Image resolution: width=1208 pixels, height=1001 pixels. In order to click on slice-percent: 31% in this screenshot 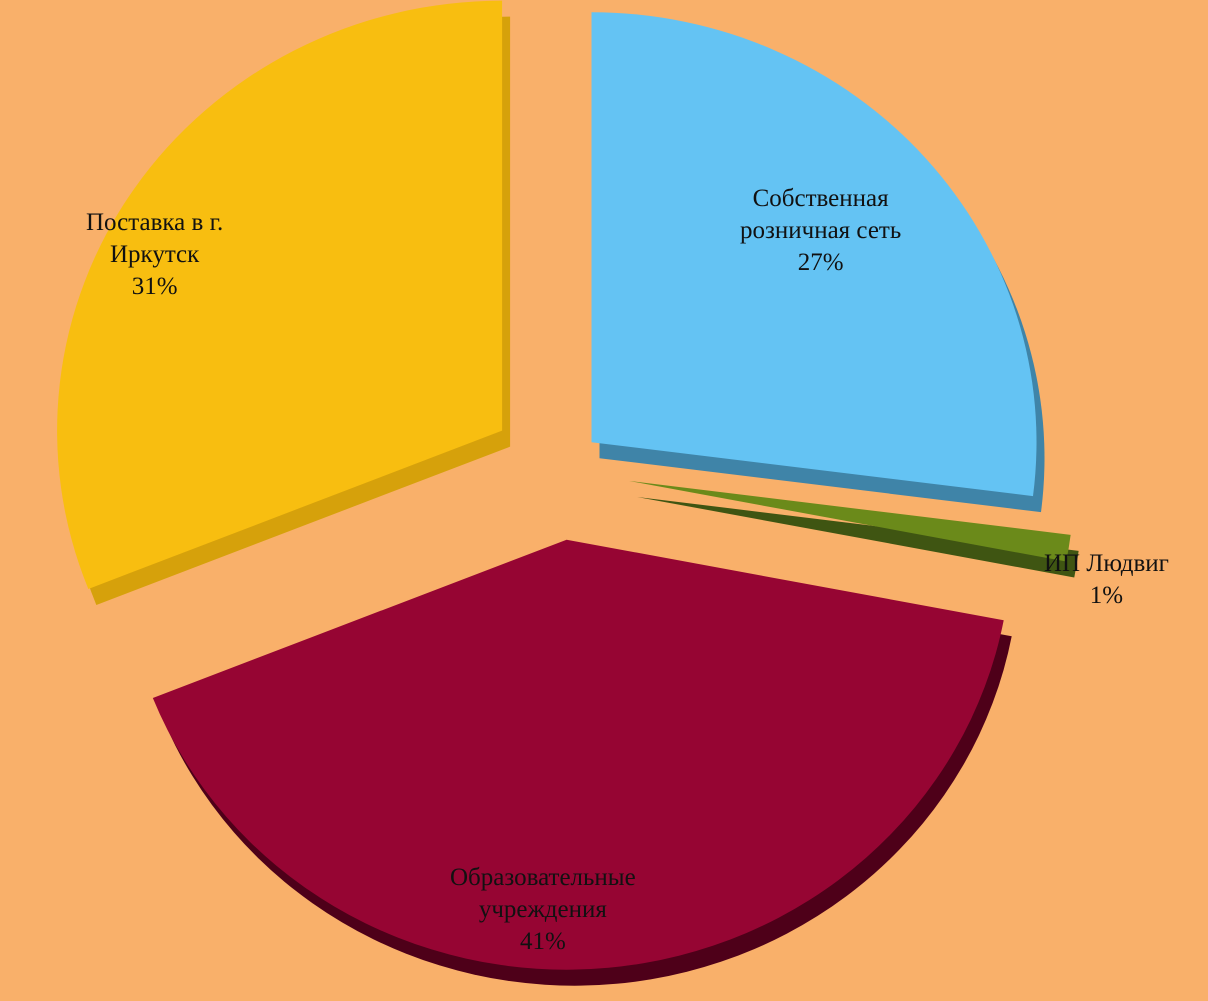, I will do `click(154, 286)`.